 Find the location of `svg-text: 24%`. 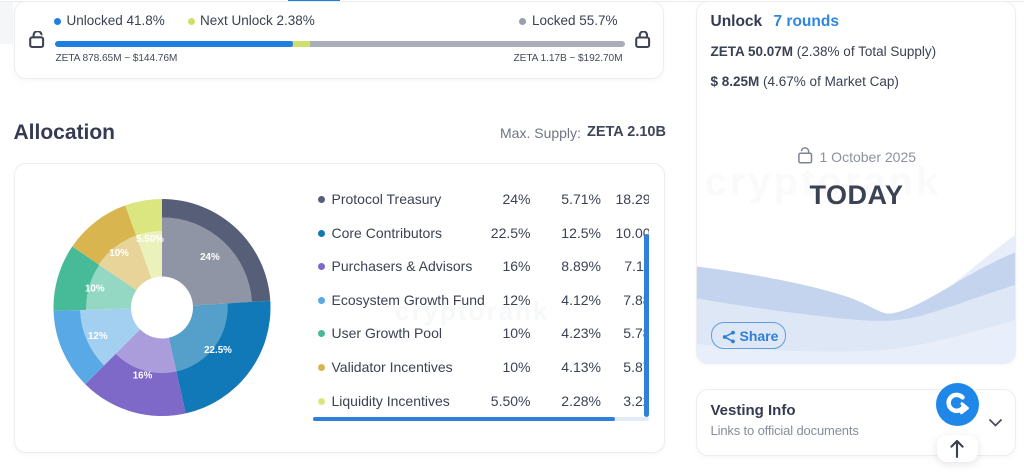

svg-text: 24% is located at coordinates (210, 257).